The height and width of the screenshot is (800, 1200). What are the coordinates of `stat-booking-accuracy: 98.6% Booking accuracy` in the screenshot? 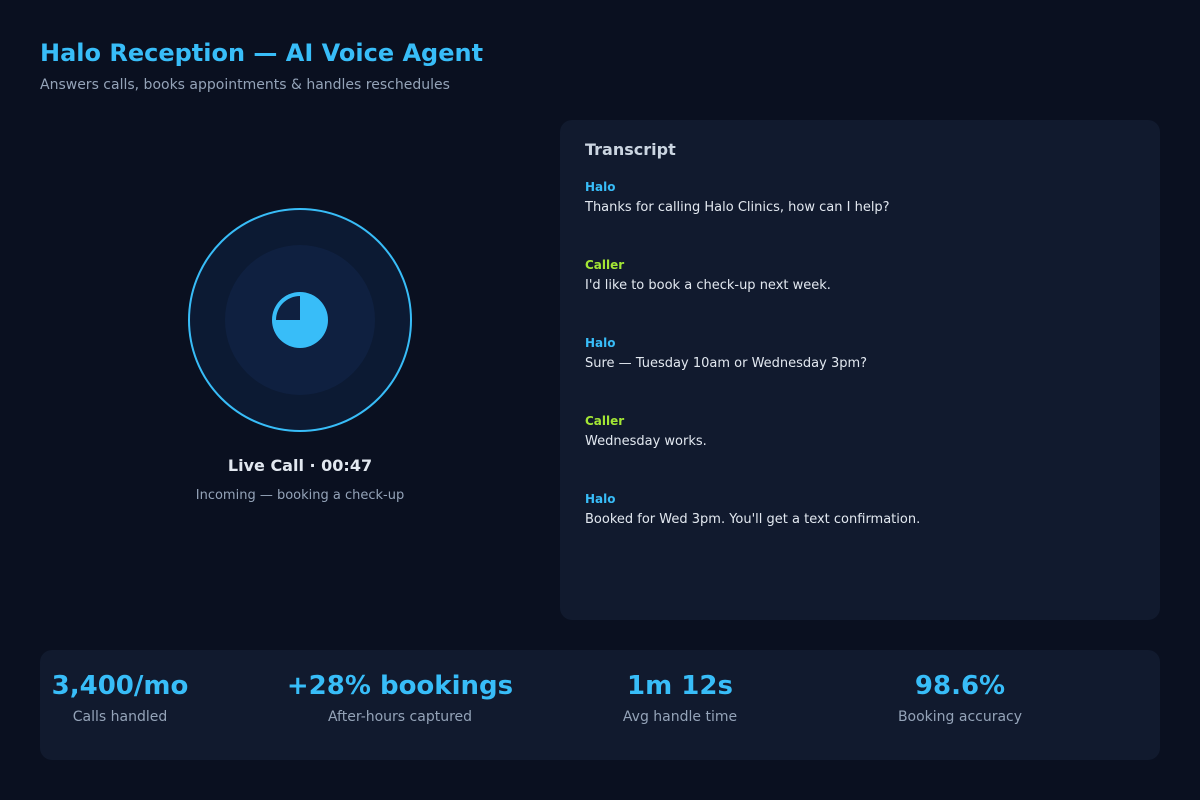 It's located at (960, 698).